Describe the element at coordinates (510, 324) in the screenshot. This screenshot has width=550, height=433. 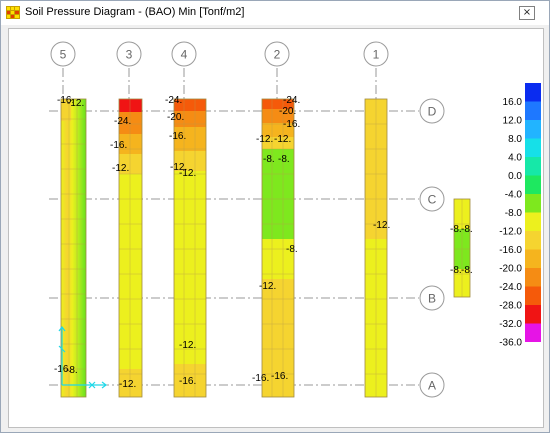
I see `legend-label: -32.0` at that location.